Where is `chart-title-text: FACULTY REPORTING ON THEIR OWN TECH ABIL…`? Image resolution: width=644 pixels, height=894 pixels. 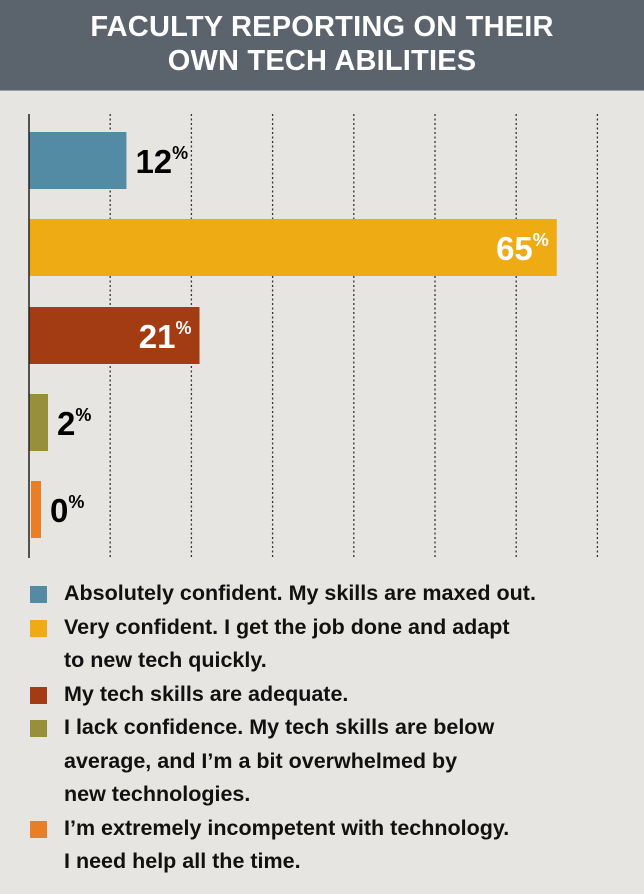
chart-title-text: FACULTY REPORTING ON THEIR OWN TECH ABIL… is located at coordinates (322, 44).